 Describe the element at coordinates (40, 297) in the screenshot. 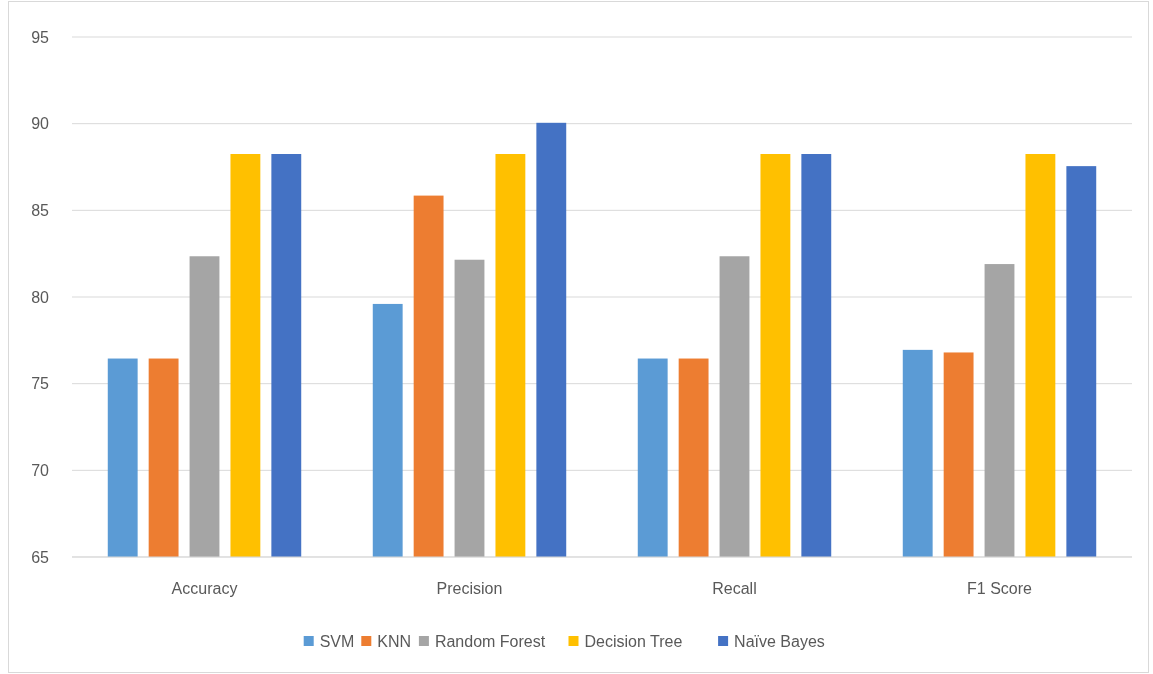

I see `y-tick-label: 80` at that location.